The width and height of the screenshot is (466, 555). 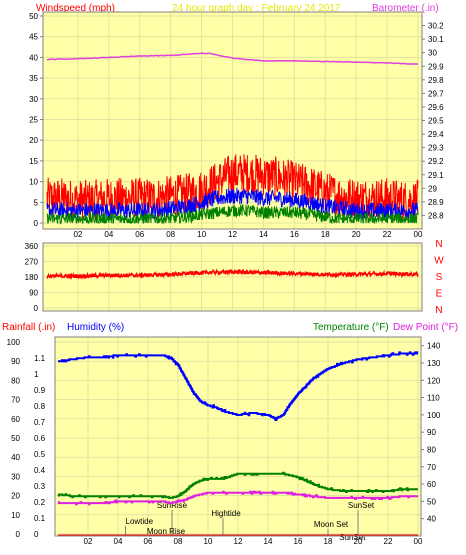 What do you see at coordinates (328, 541) in the screenshot?
I see `time-tick-label: 18` at bounding box center [328, 541].